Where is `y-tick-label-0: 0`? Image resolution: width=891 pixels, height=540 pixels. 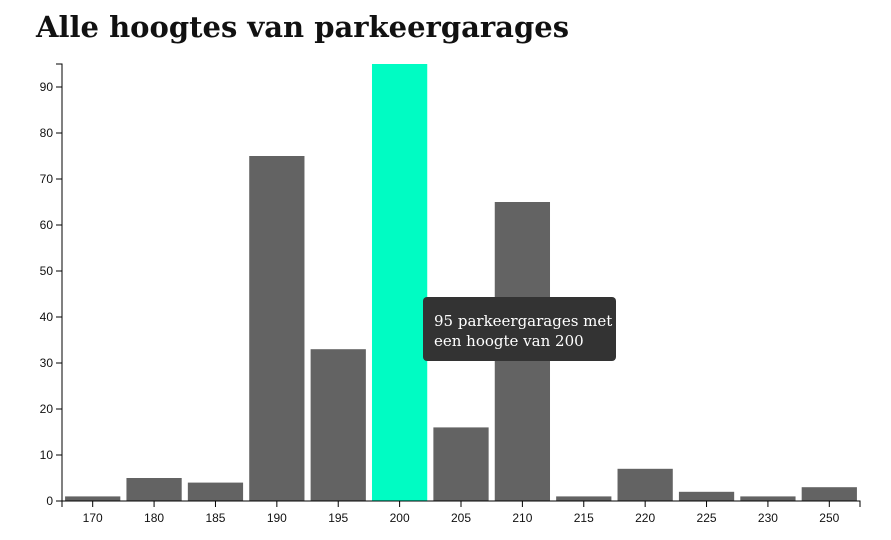 y-tick-label-0: 0 is located at coordinates (49, 501).